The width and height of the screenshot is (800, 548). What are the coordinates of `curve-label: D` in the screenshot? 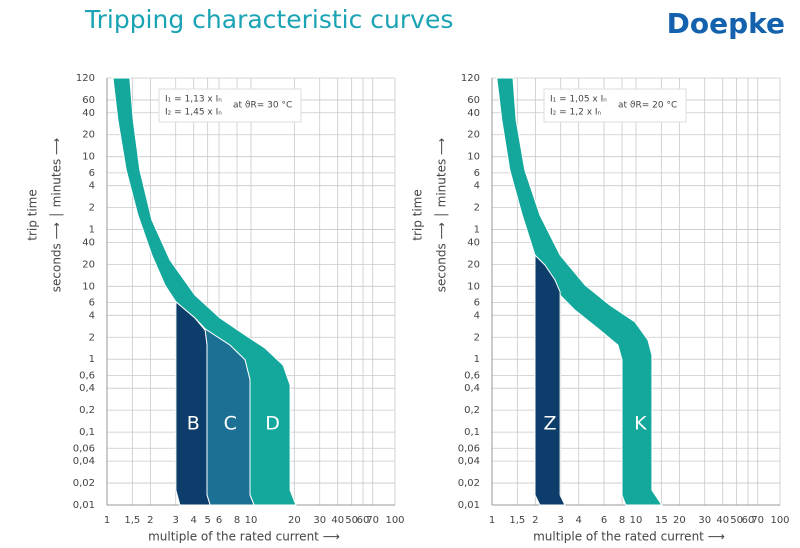 It's located at (272, 424).